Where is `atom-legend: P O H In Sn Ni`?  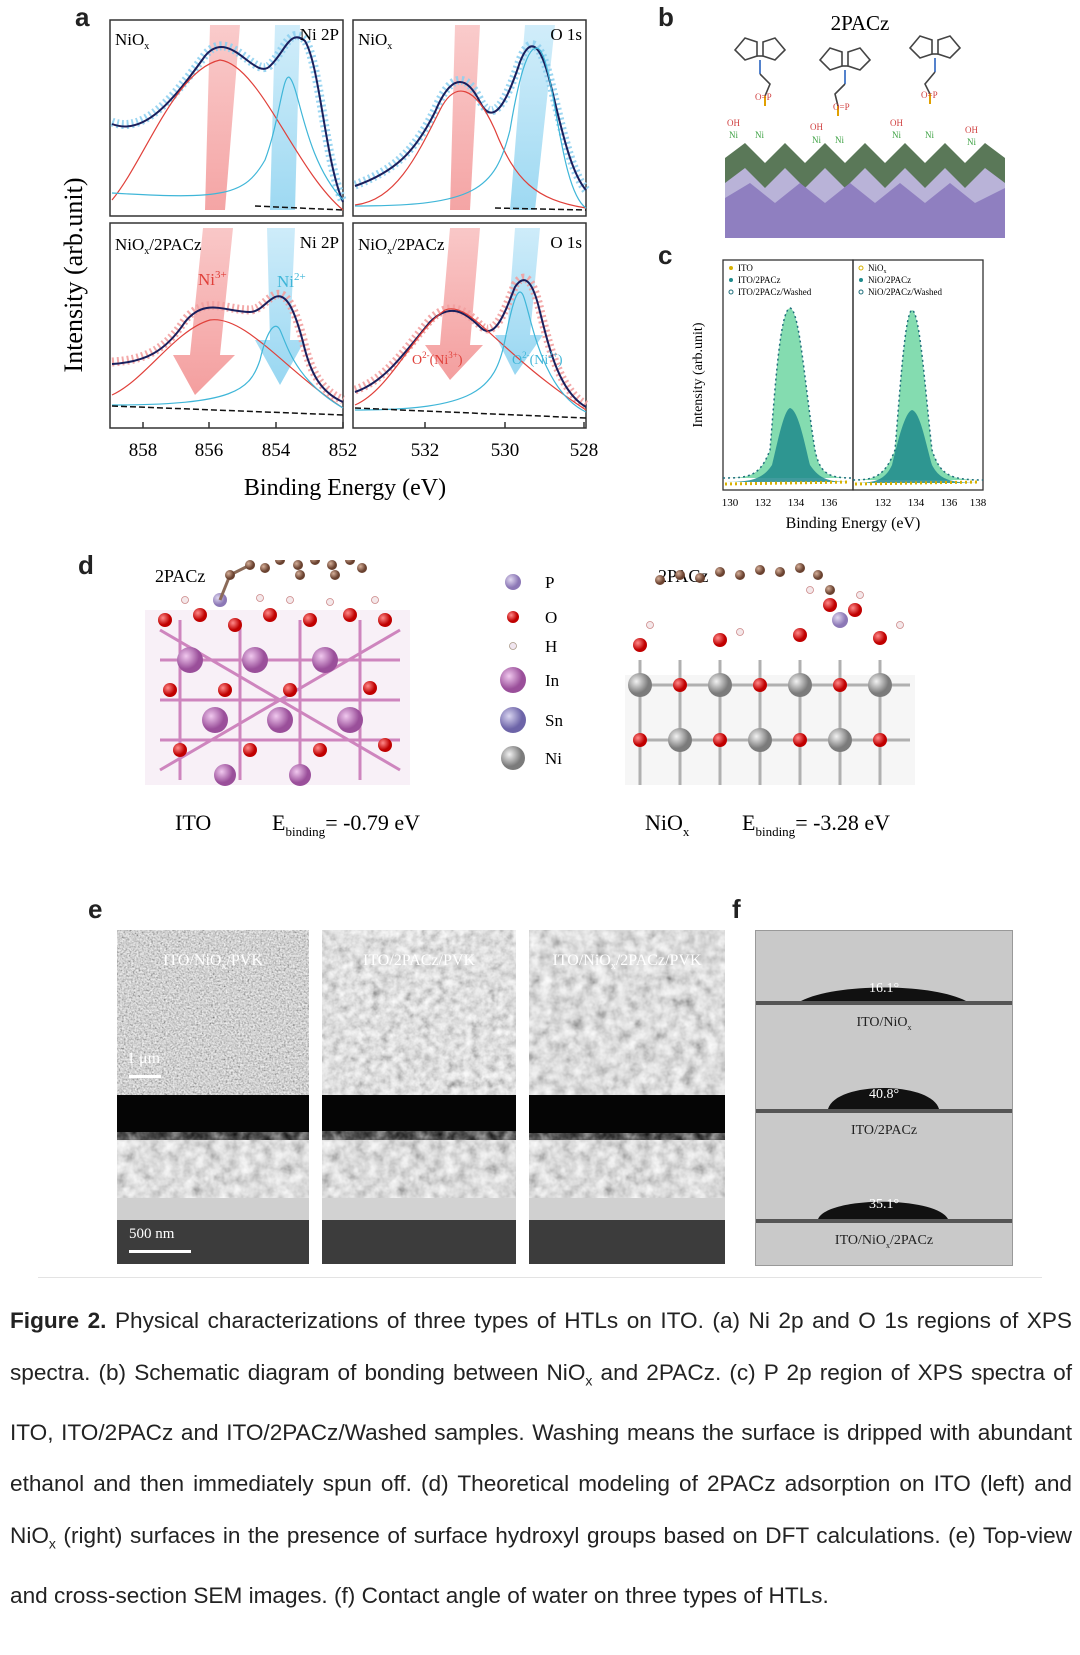
atom-legend: P O H In Sn Ni is located at coordinates (531, 671).